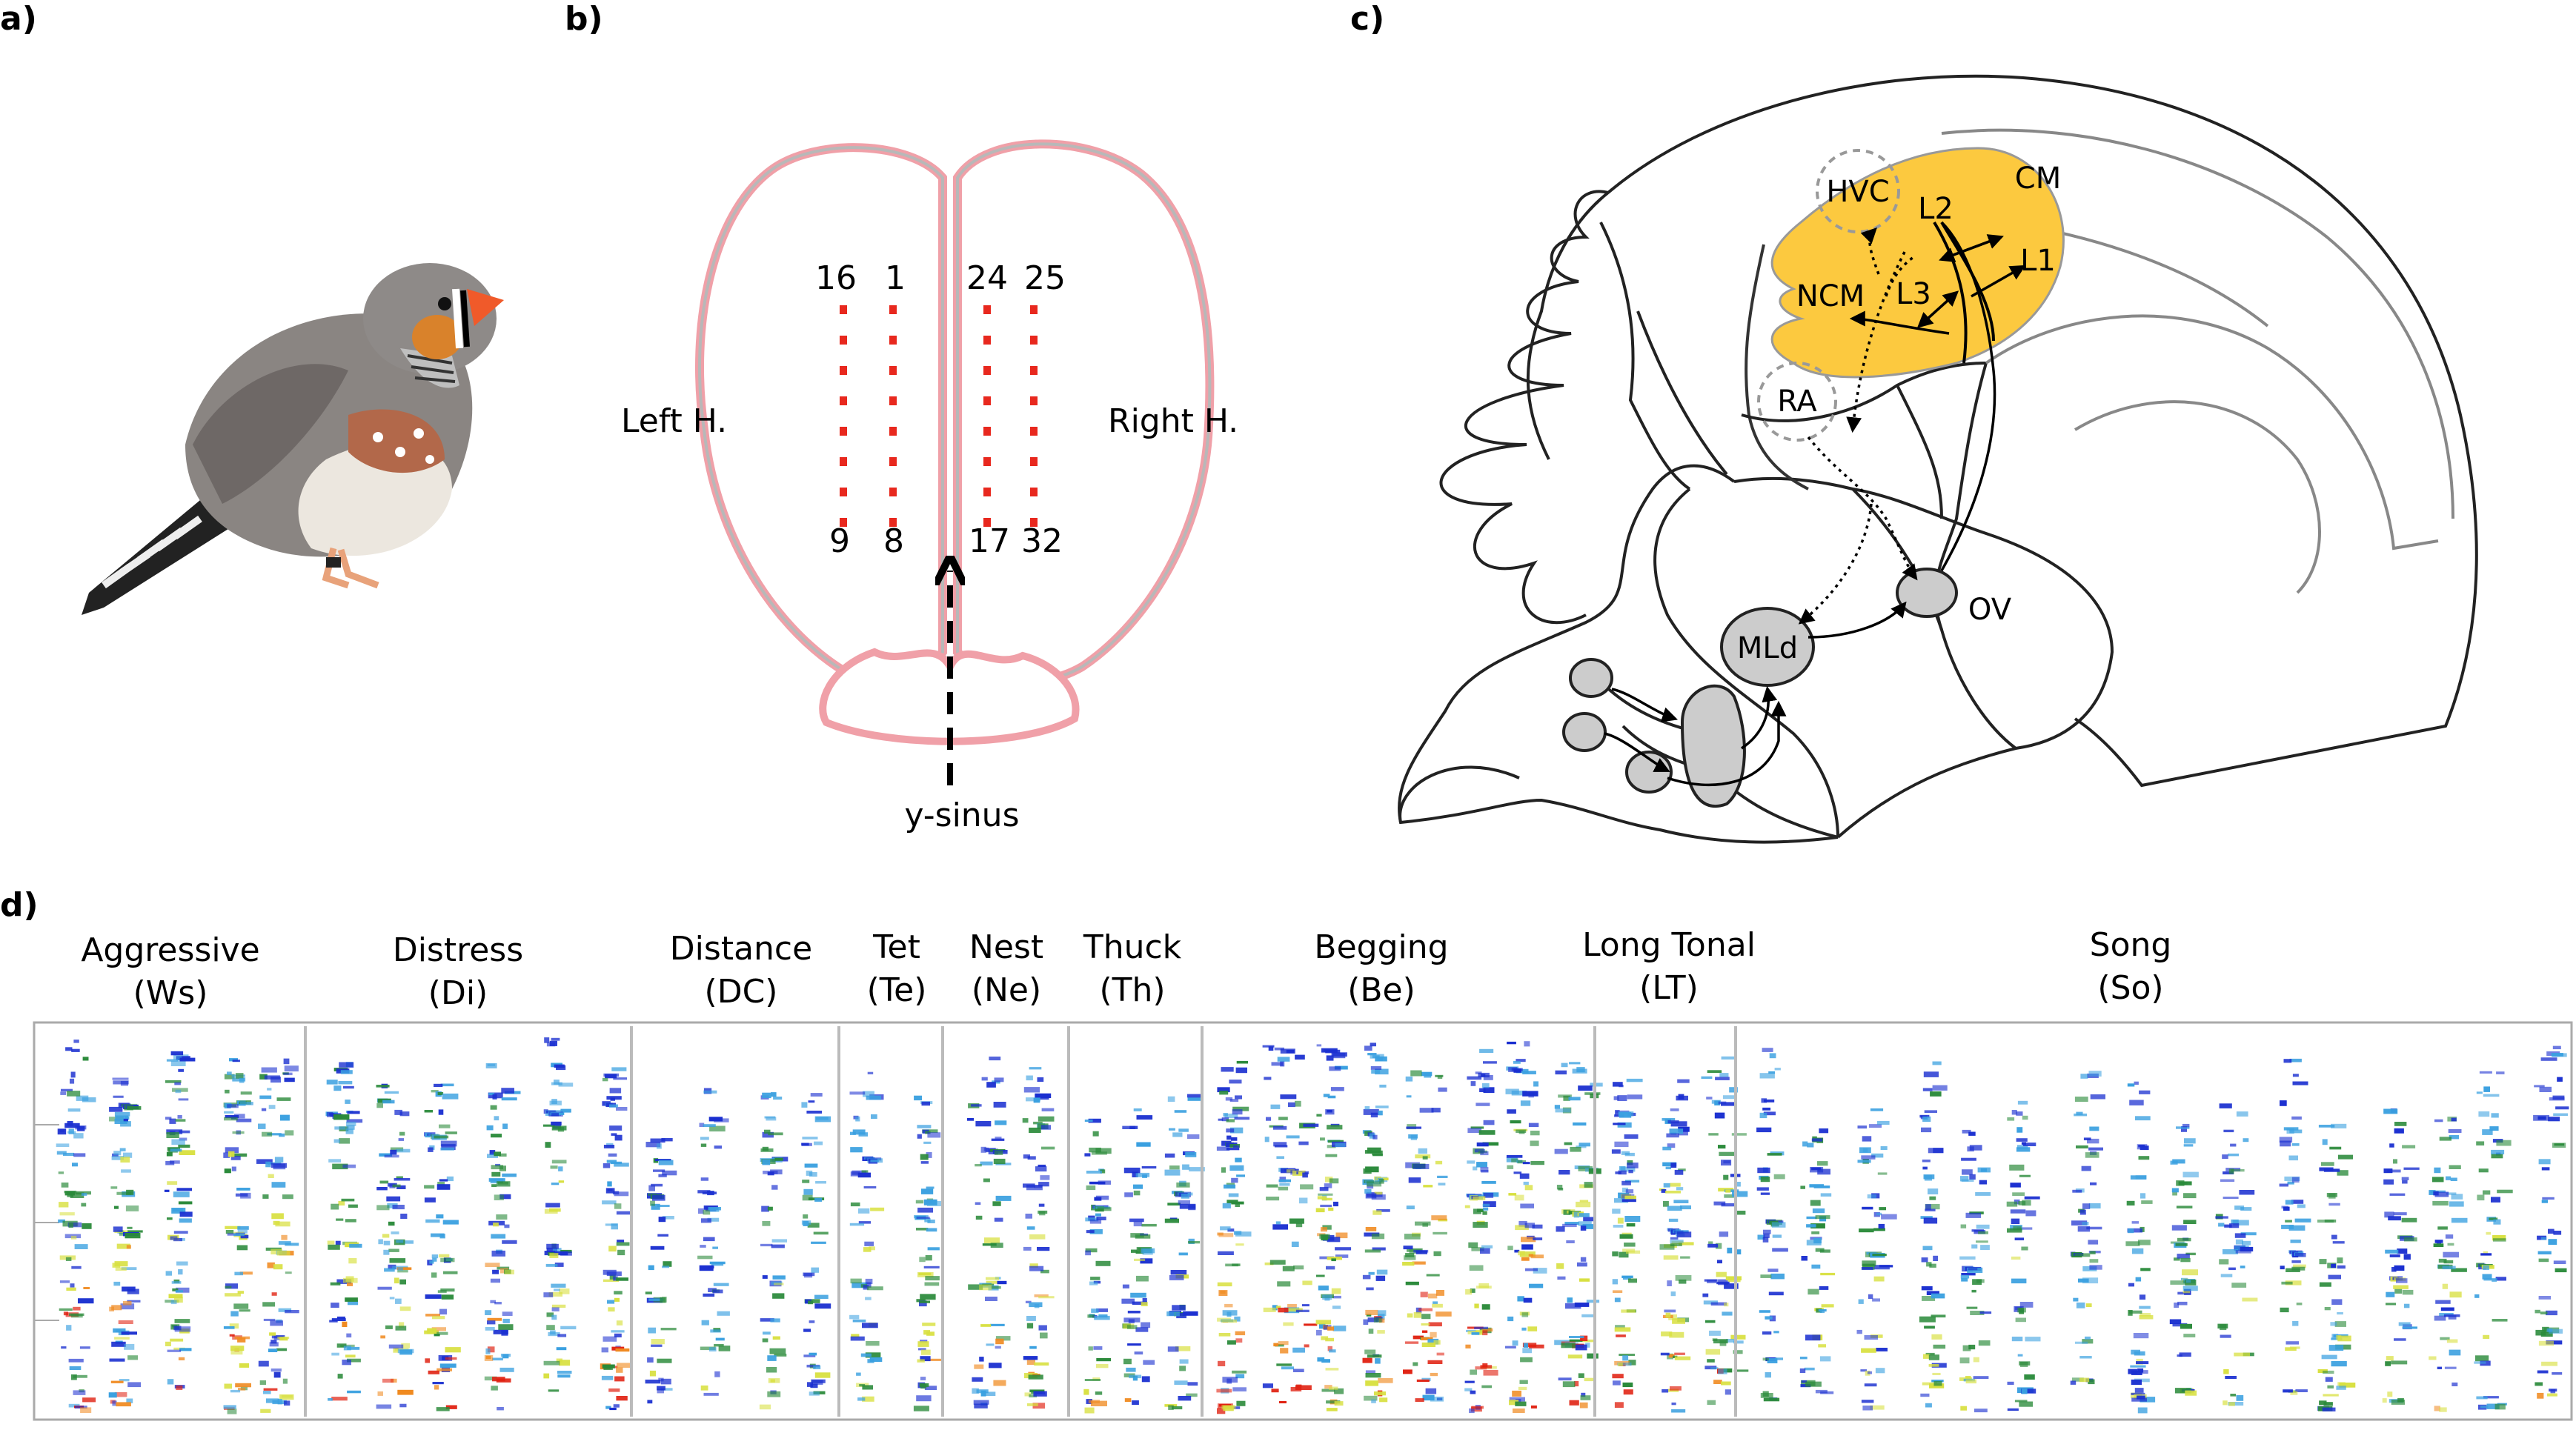 This screenshot has height=1430, width=2576. I want to click on l1-label: L1, so click(2038, 261).